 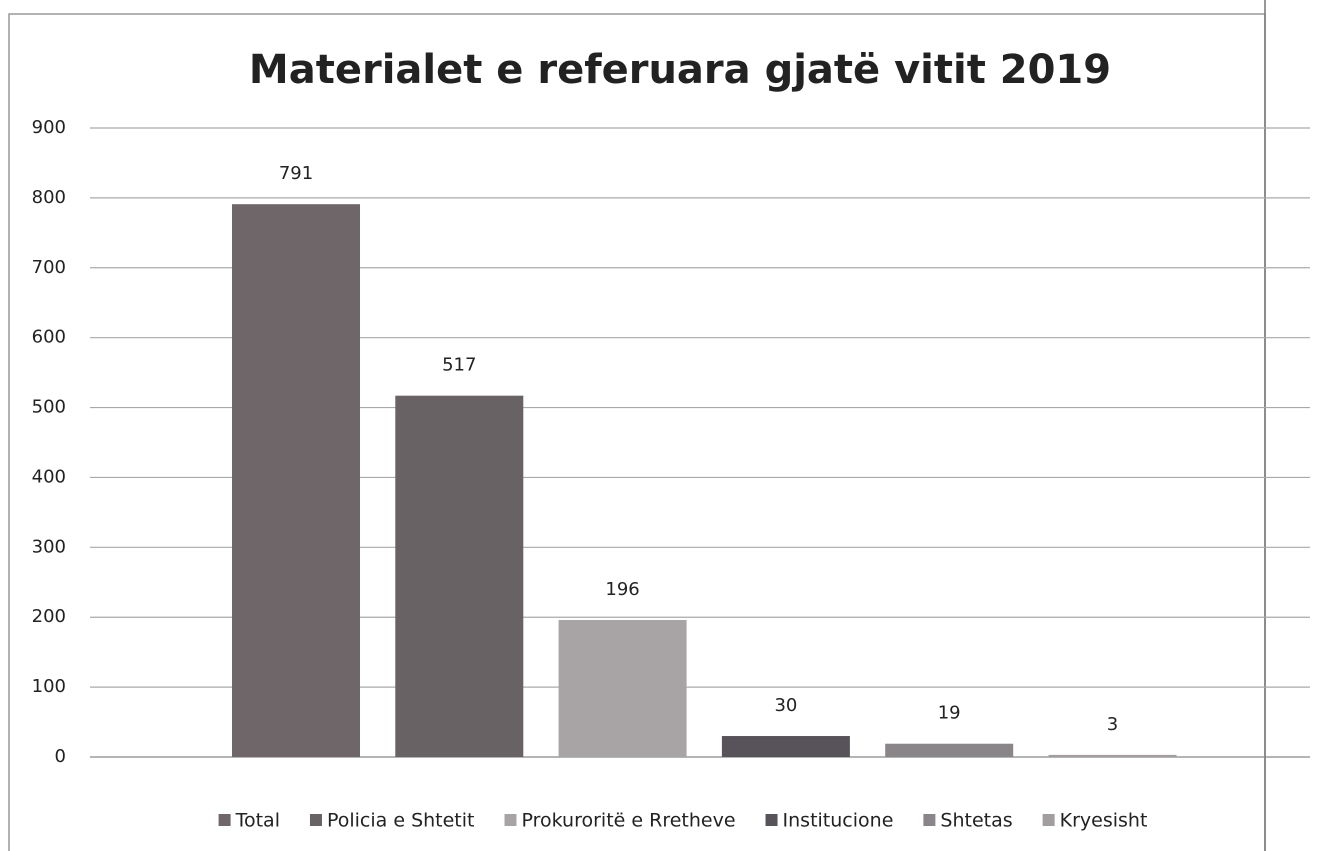 I want to click on y-tick-label: 700, so click(x=49, y=267).